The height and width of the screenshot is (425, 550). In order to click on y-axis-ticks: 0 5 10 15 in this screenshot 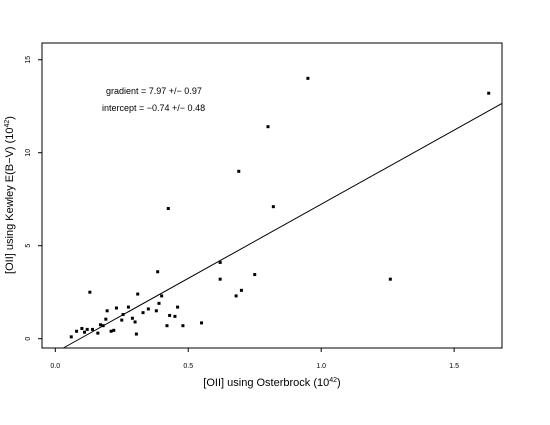, I will do `click(33, 198)`.